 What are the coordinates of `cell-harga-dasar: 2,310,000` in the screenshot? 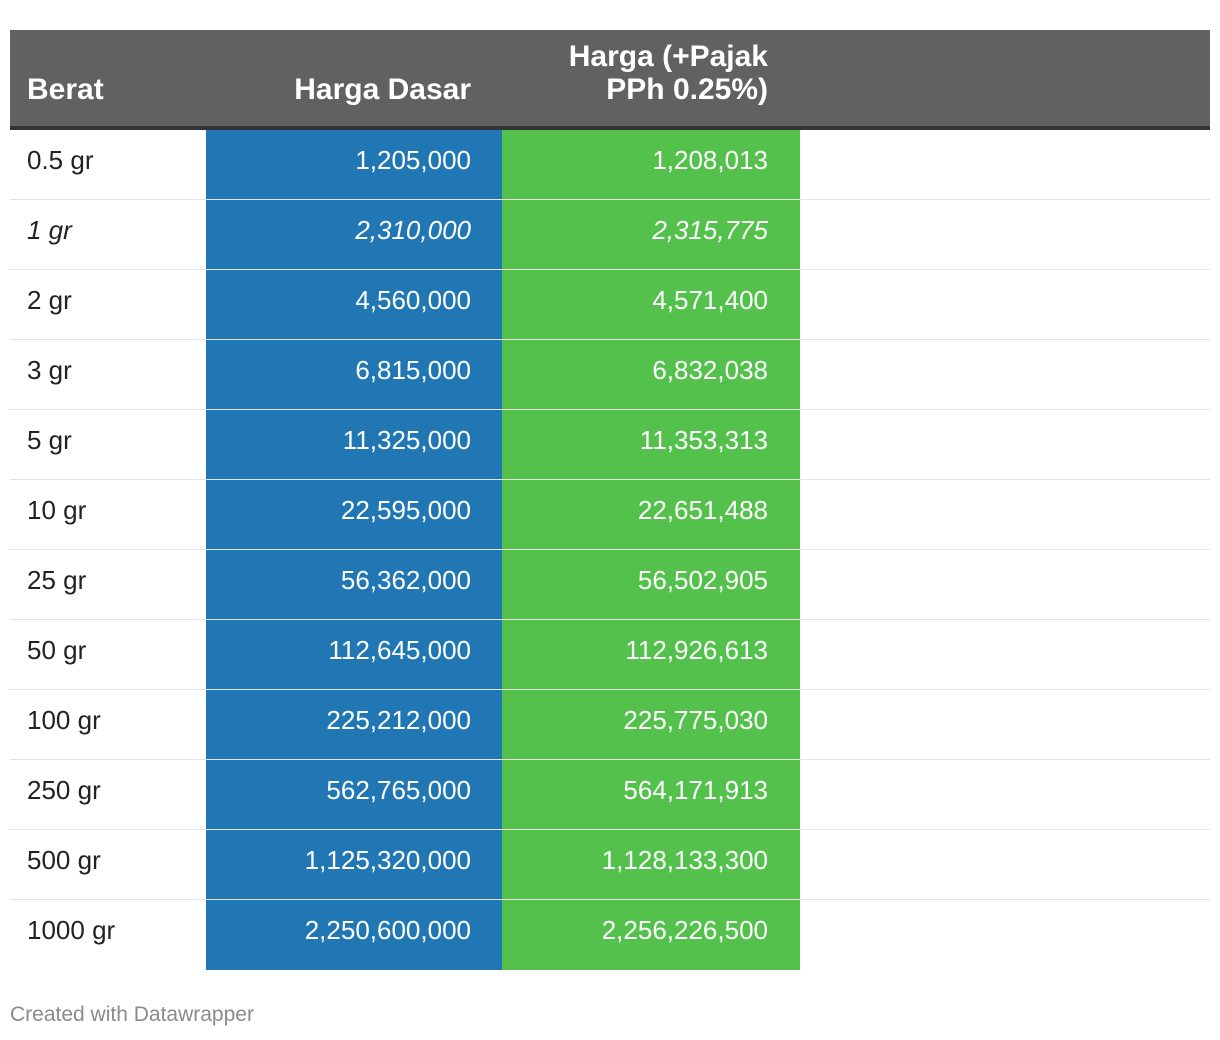 It's located at (354, 234).